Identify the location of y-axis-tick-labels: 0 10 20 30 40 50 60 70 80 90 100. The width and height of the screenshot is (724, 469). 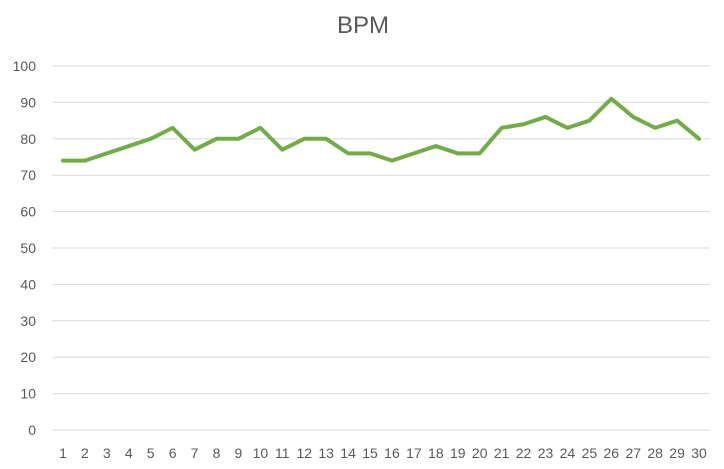
(25, 248).